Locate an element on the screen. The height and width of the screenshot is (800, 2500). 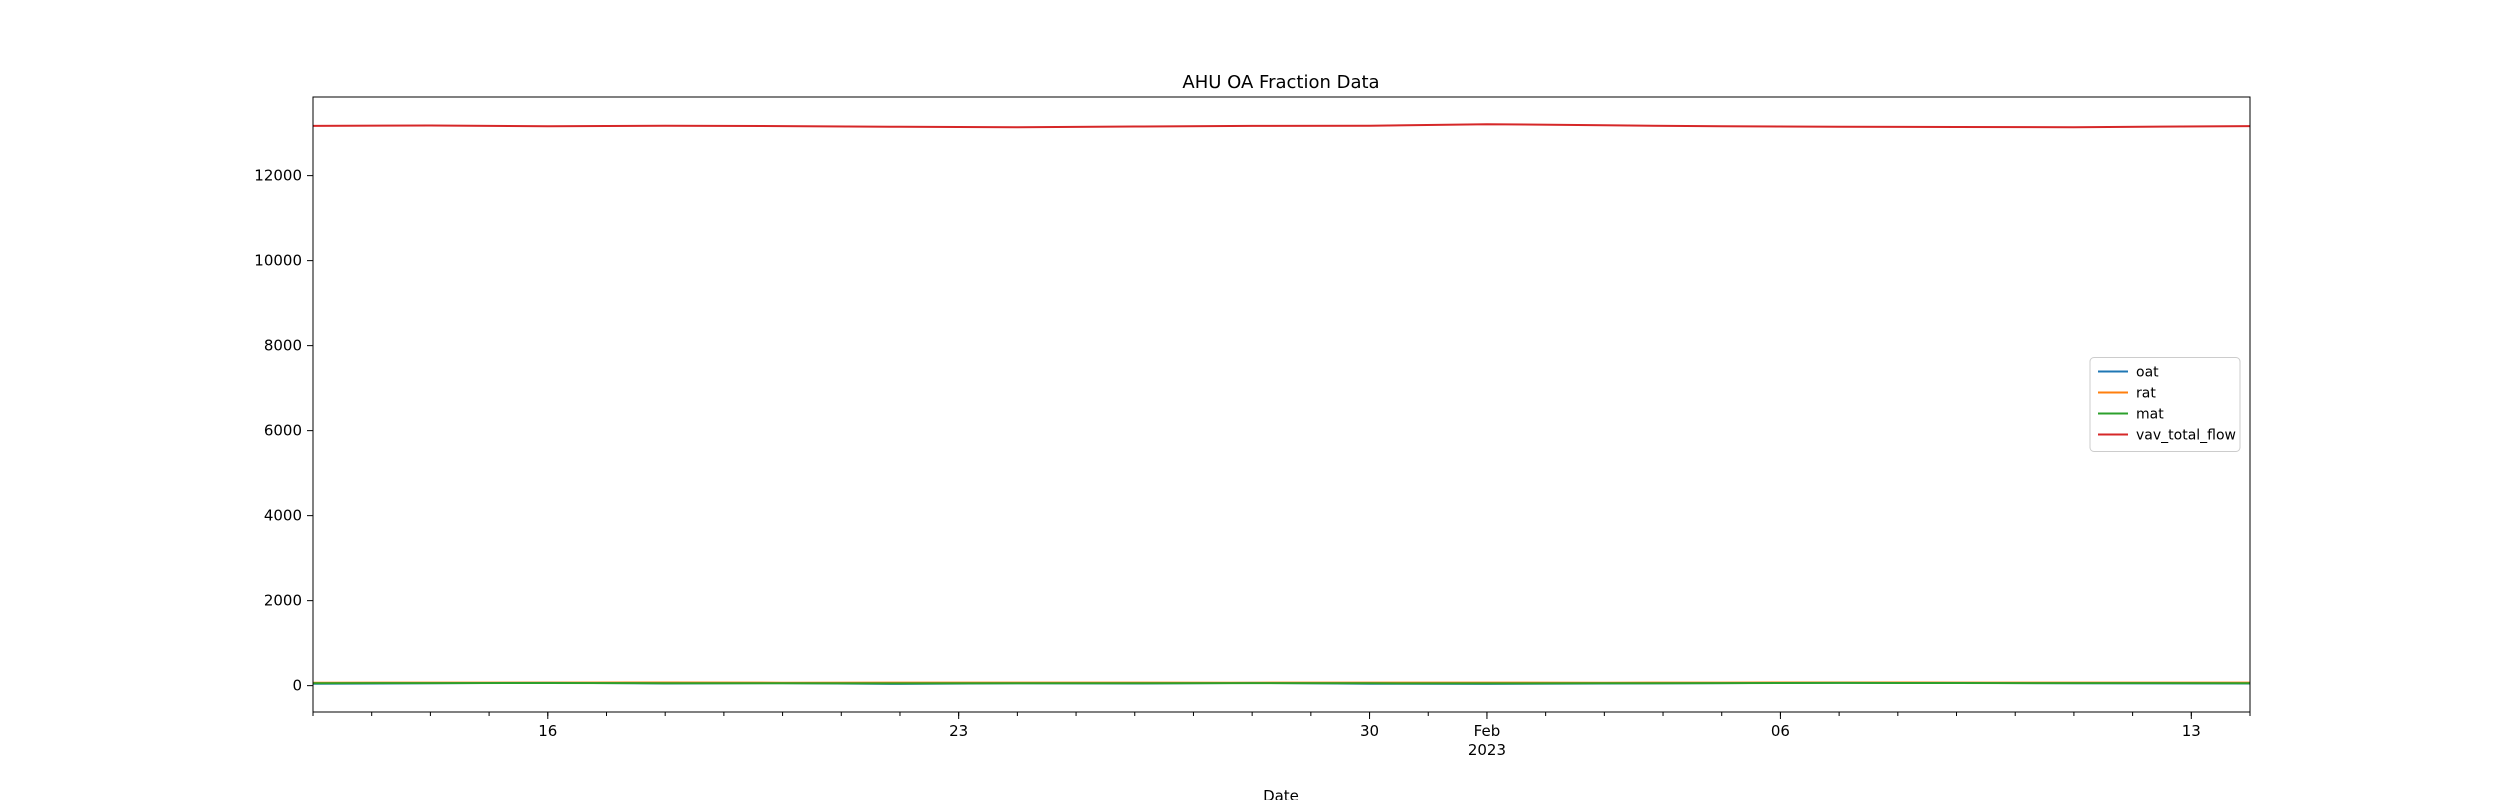
series-line-vav-total-flow is located at coordinates (1281, 126).